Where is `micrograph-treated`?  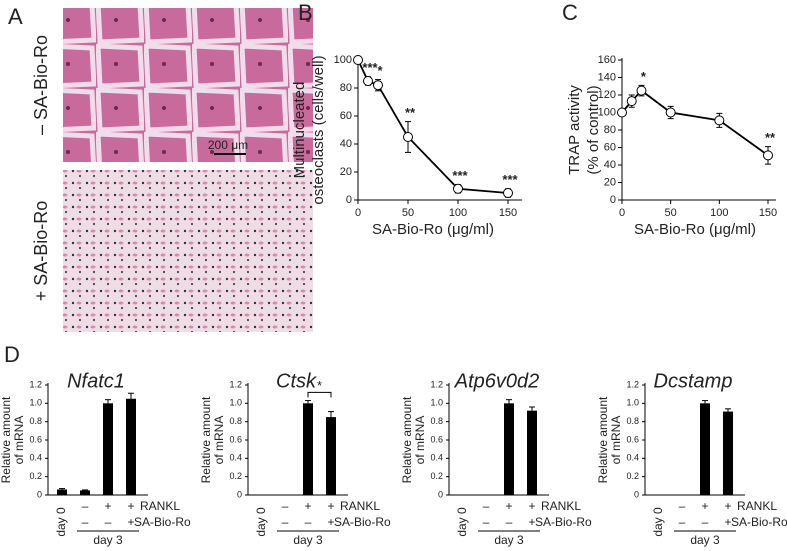
micrograph-treated is located at coordinates (188, 251).